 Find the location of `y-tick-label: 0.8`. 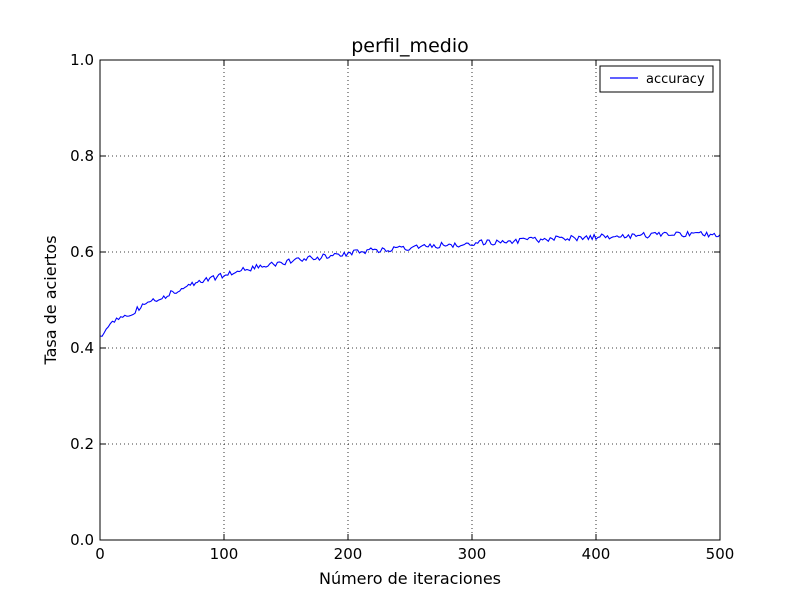

y-tick-label: 0.8 is located at coordinates (82, 156).